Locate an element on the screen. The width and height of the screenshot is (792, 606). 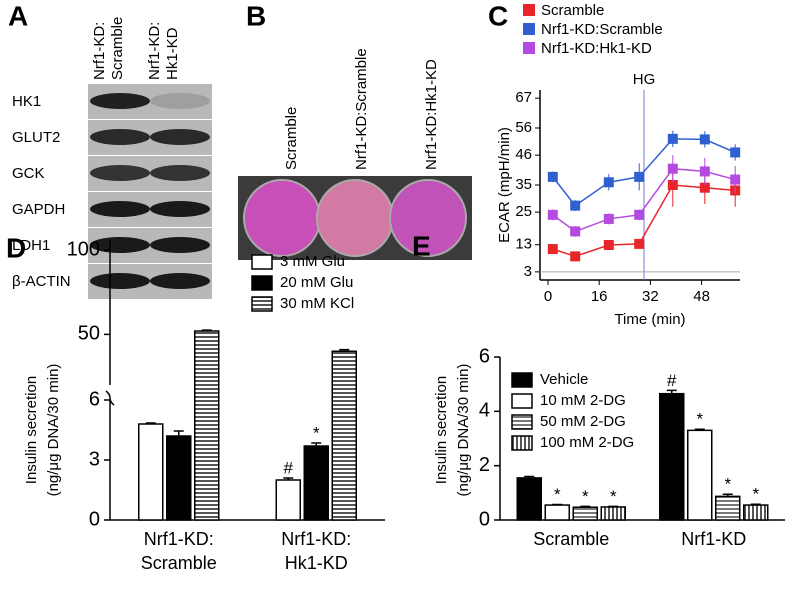
panel-letter: A is located at coordinates (18, 15).